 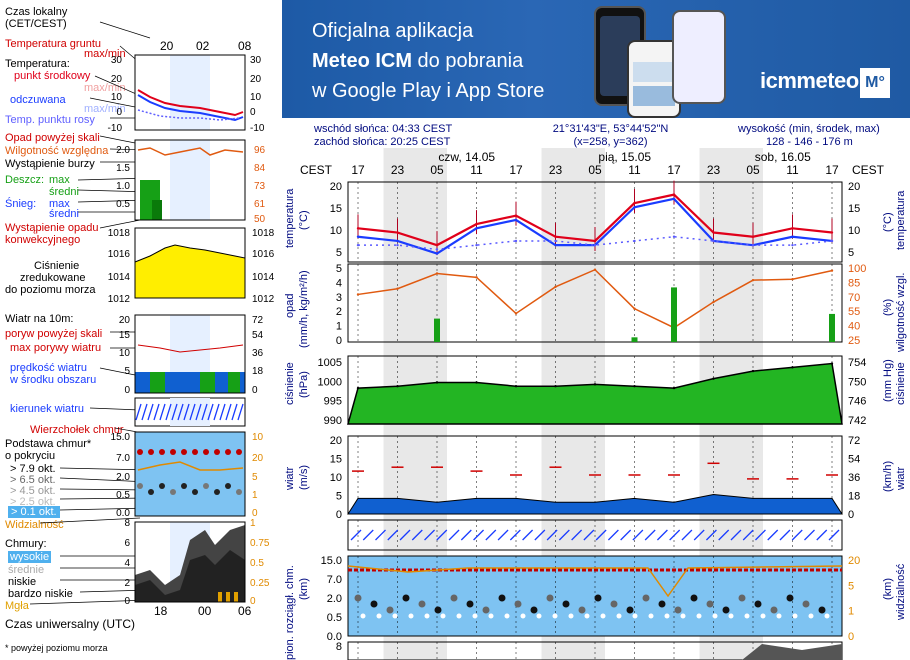 What do you see at coordinates (258, 437) in the screenshot?
I see `mini-tick: 10` at bounding box center [258, 437].